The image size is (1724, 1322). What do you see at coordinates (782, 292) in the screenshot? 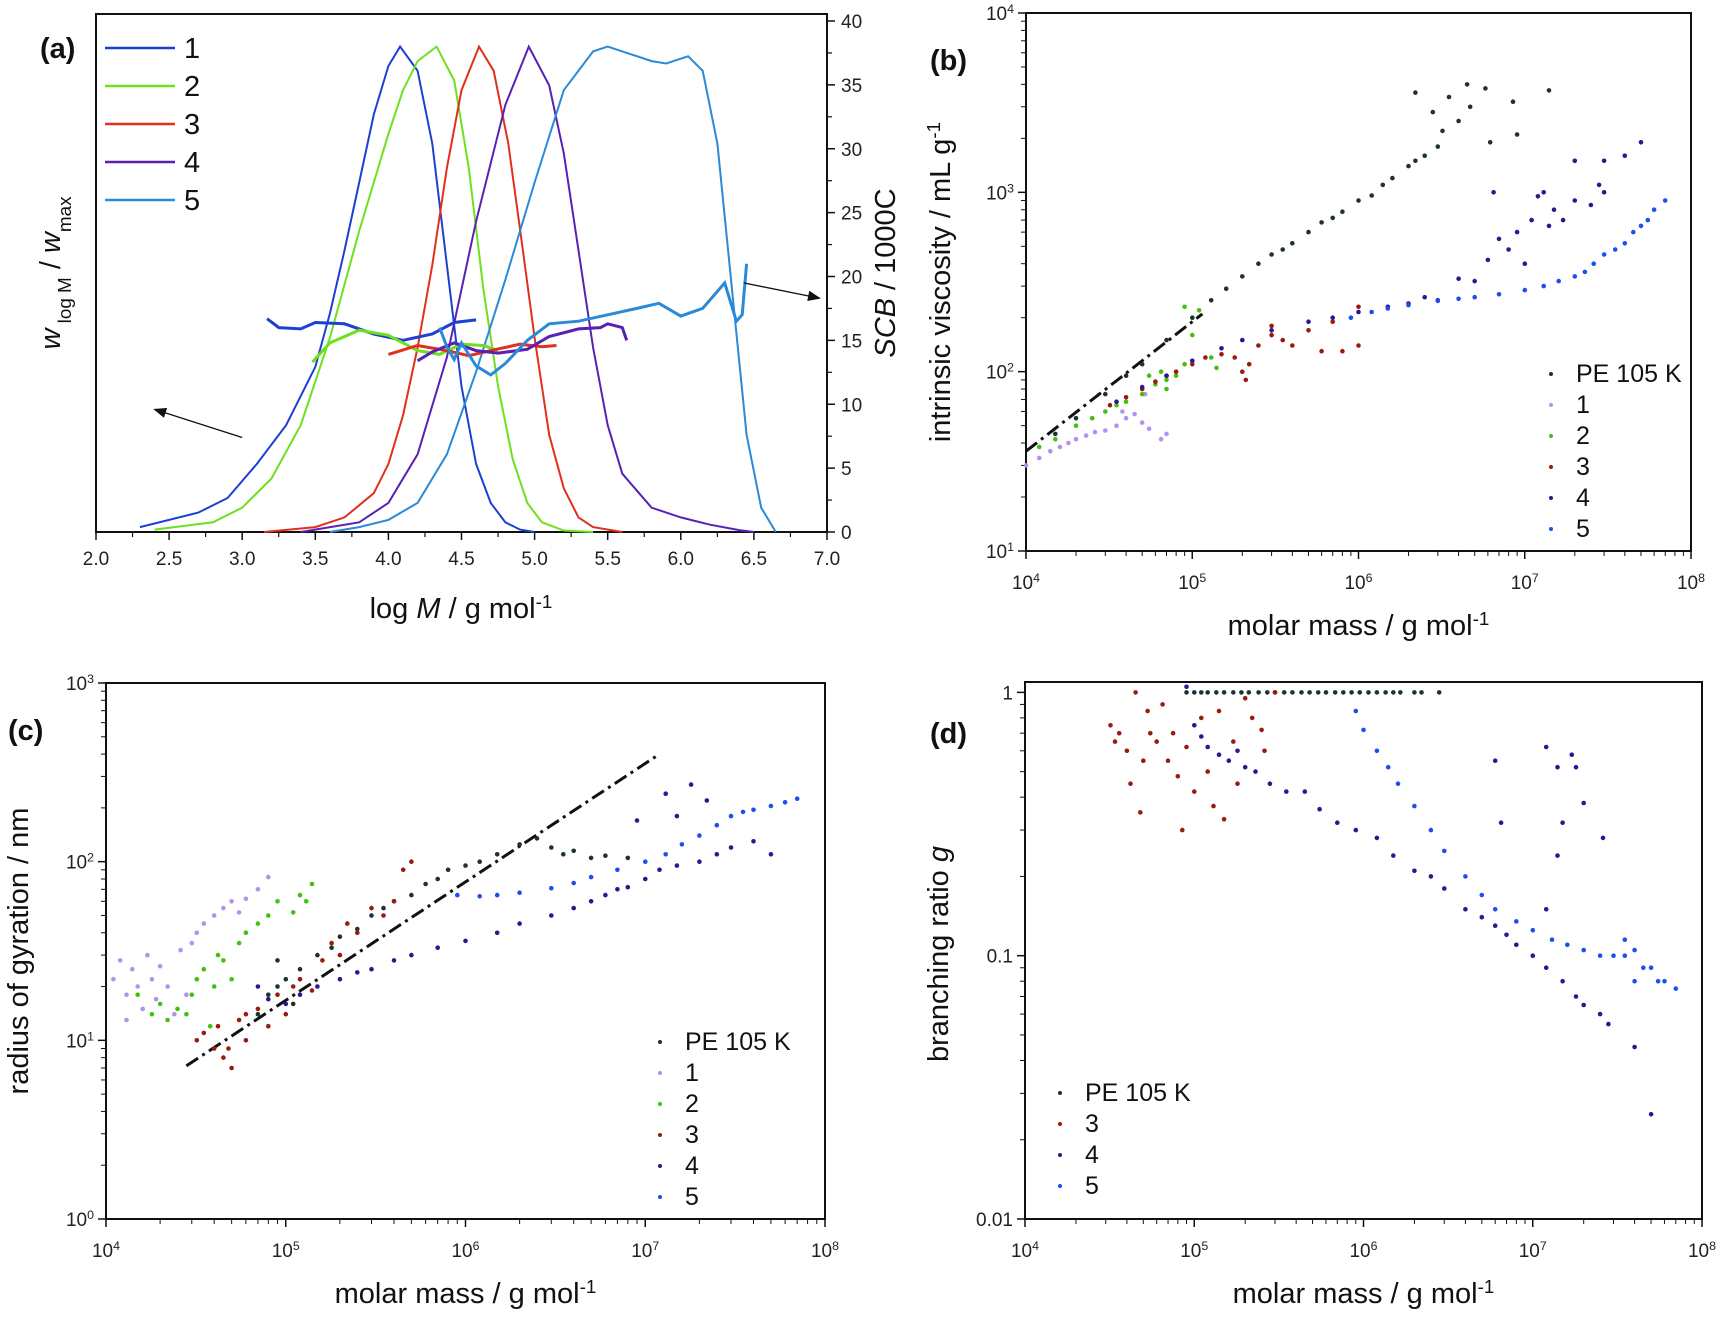
I see `annotation-arrow` at bounding box center [782, 292].